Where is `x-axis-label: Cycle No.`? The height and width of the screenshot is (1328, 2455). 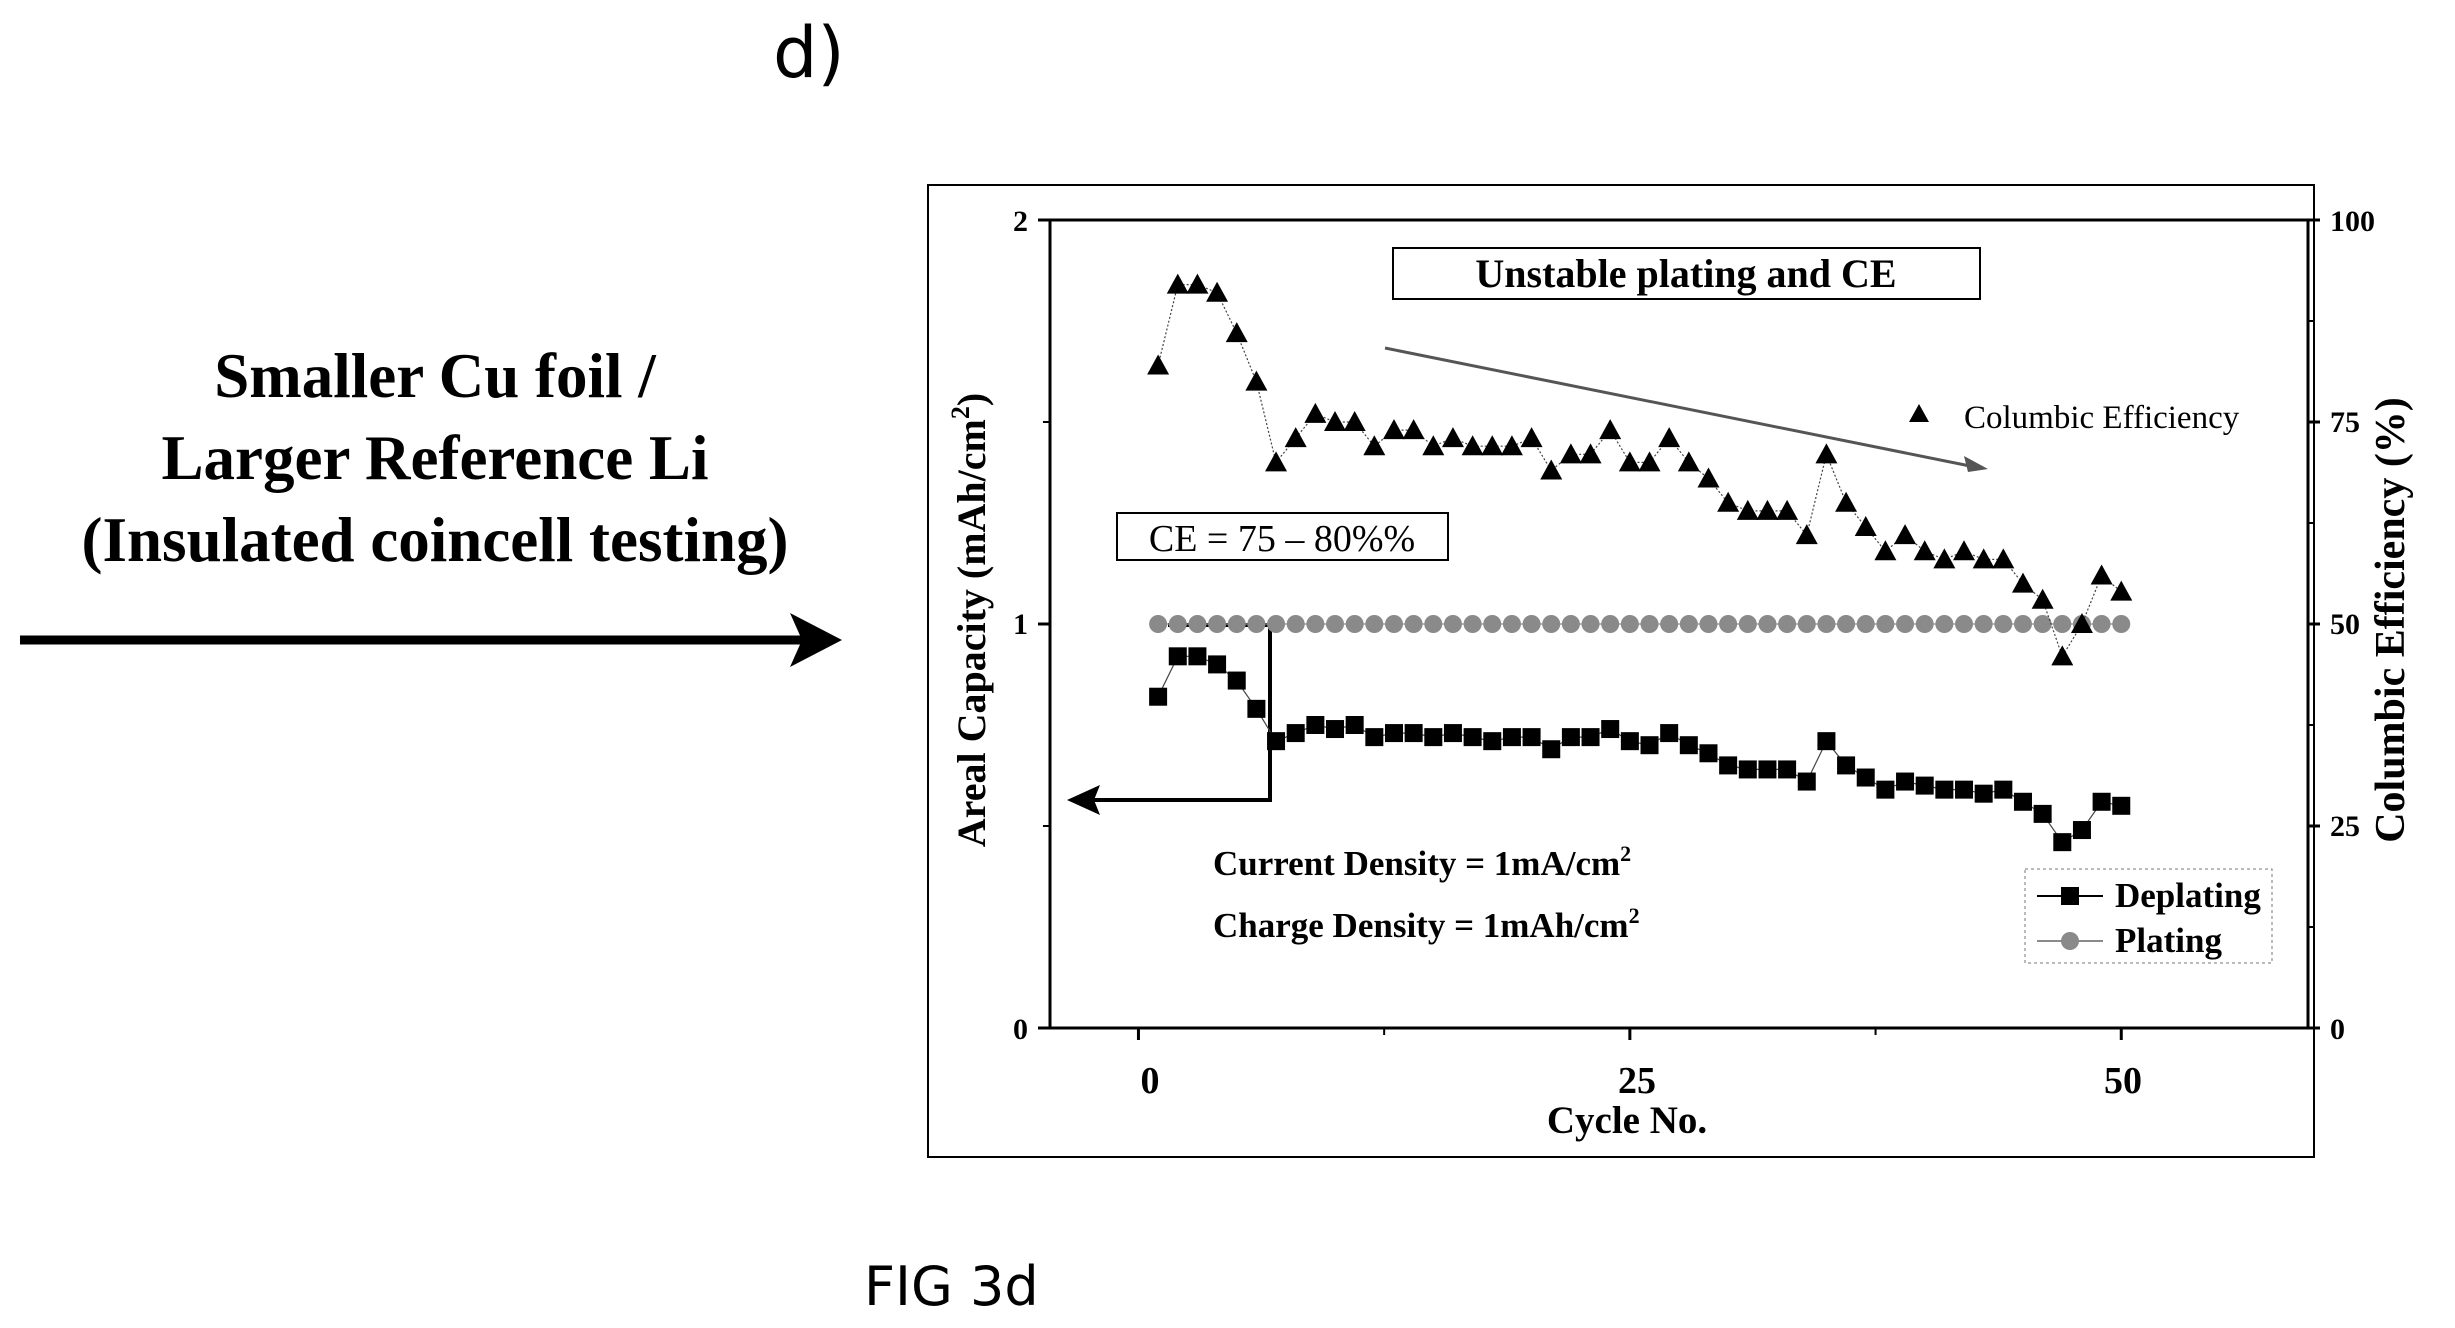
x-axis-label: Cycle No. is located at coordinates (1627, 1120).